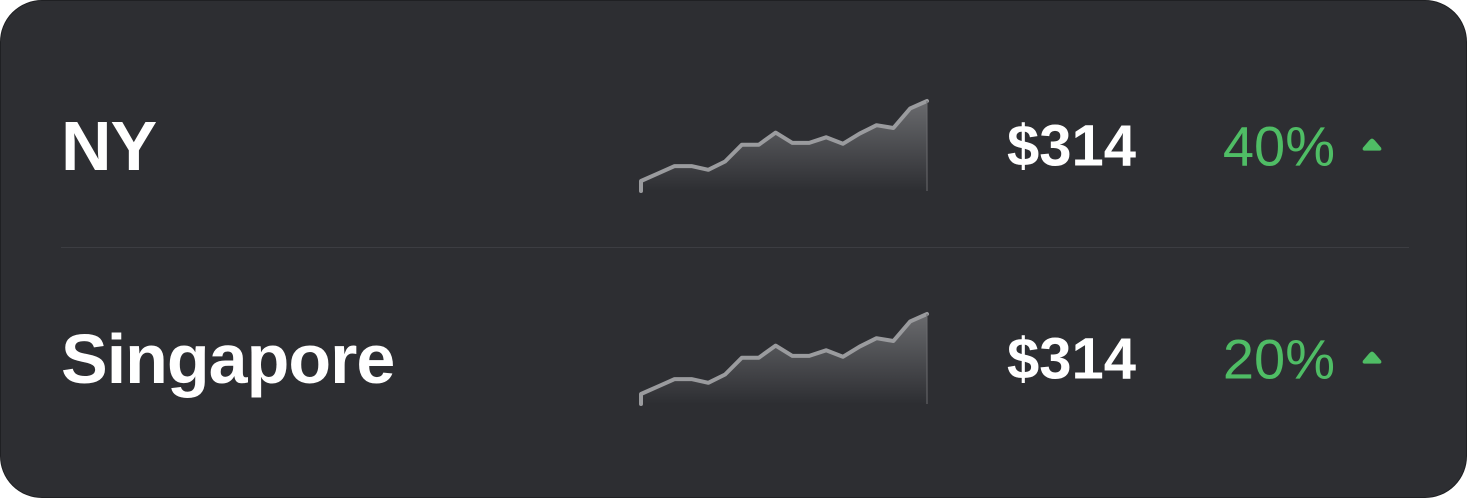 The height and width of the screenshot is (498, 1467). What do you see at coordinates (735, 247) in the screenshot?
I see `row-divider` at bounding box center [735, 247].